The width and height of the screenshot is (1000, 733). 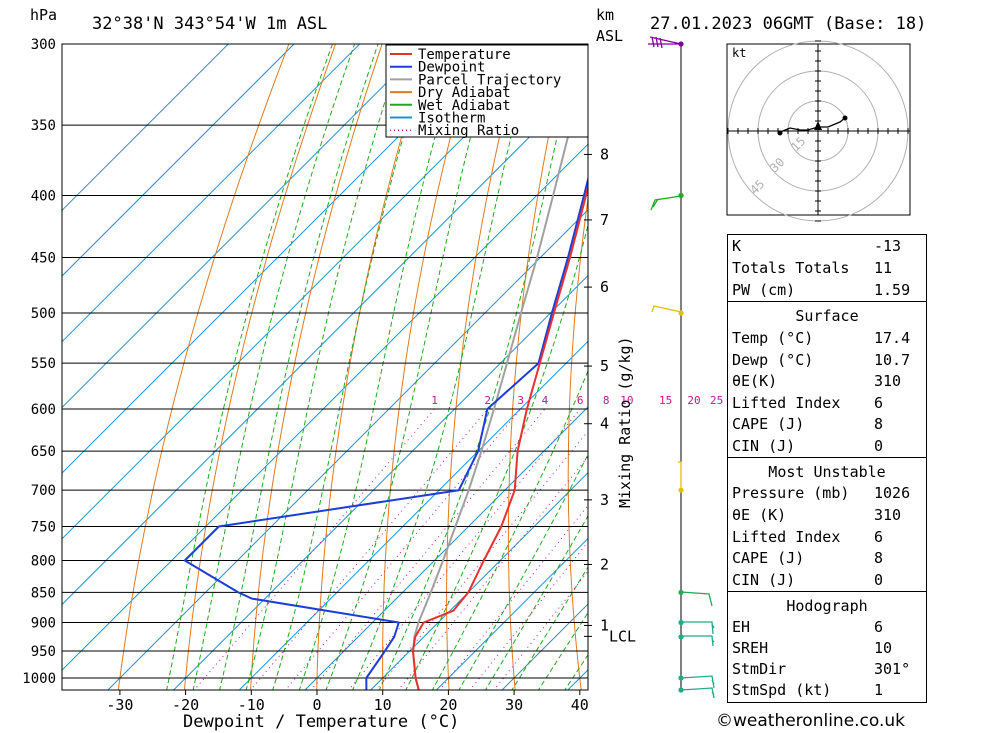 What do you see at coordinates (43, 410) in the screenshot?
I see `pressure-tick-label: 600` at bounding box center [43, 410].